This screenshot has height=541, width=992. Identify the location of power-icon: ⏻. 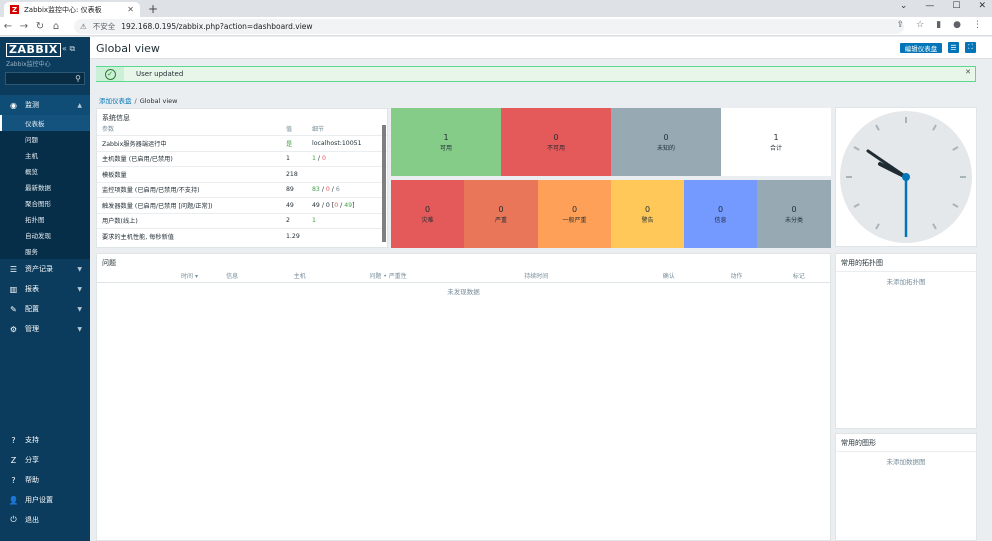
(13, 519).